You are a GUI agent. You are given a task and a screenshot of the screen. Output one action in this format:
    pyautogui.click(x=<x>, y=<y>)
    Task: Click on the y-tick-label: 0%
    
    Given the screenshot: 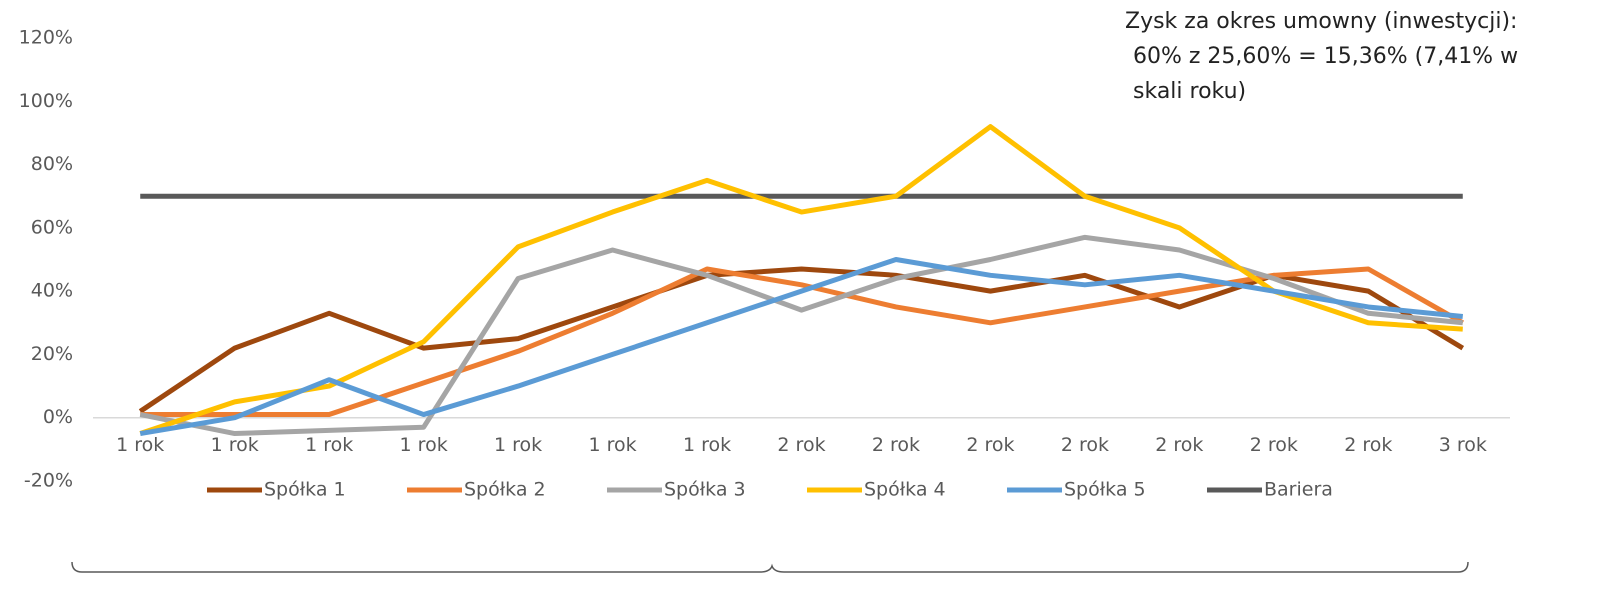 What is the action you would take?
    pyautogui.click(x=58, y=417)
    